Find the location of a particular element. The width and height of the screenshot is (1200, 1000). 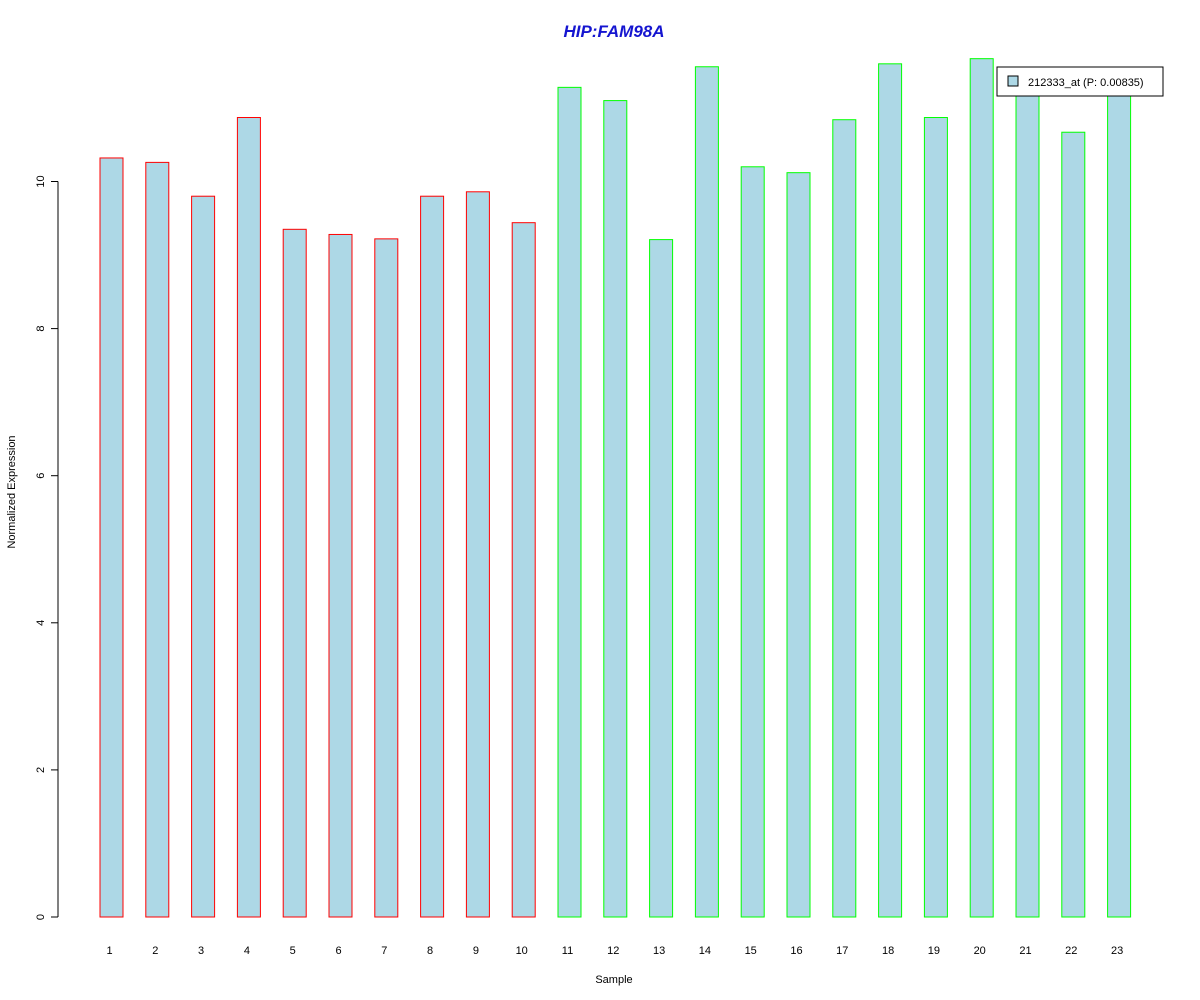

x-tick-label: 16 is located at coordinates (796, 951).